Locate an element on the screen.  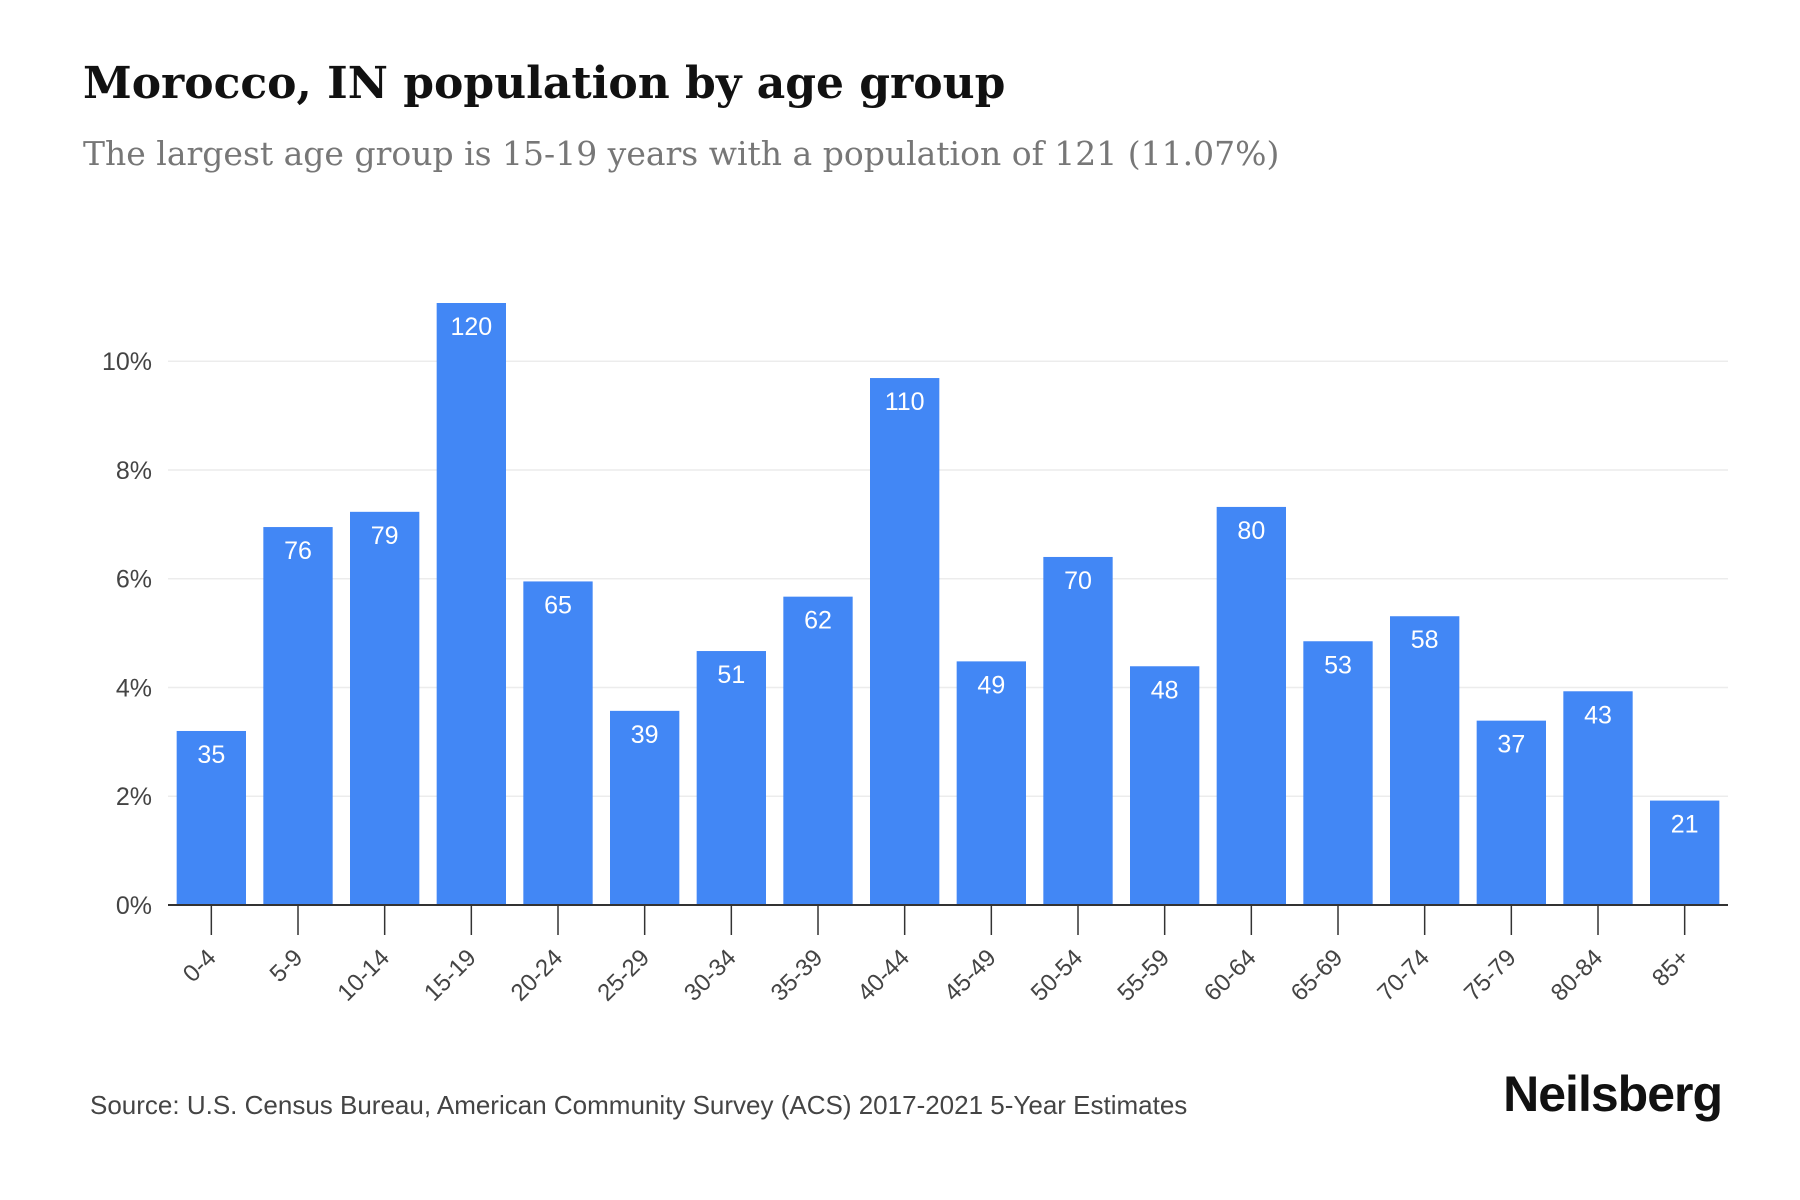
y-tick-label: 8% is located at coordinates (134, 471).